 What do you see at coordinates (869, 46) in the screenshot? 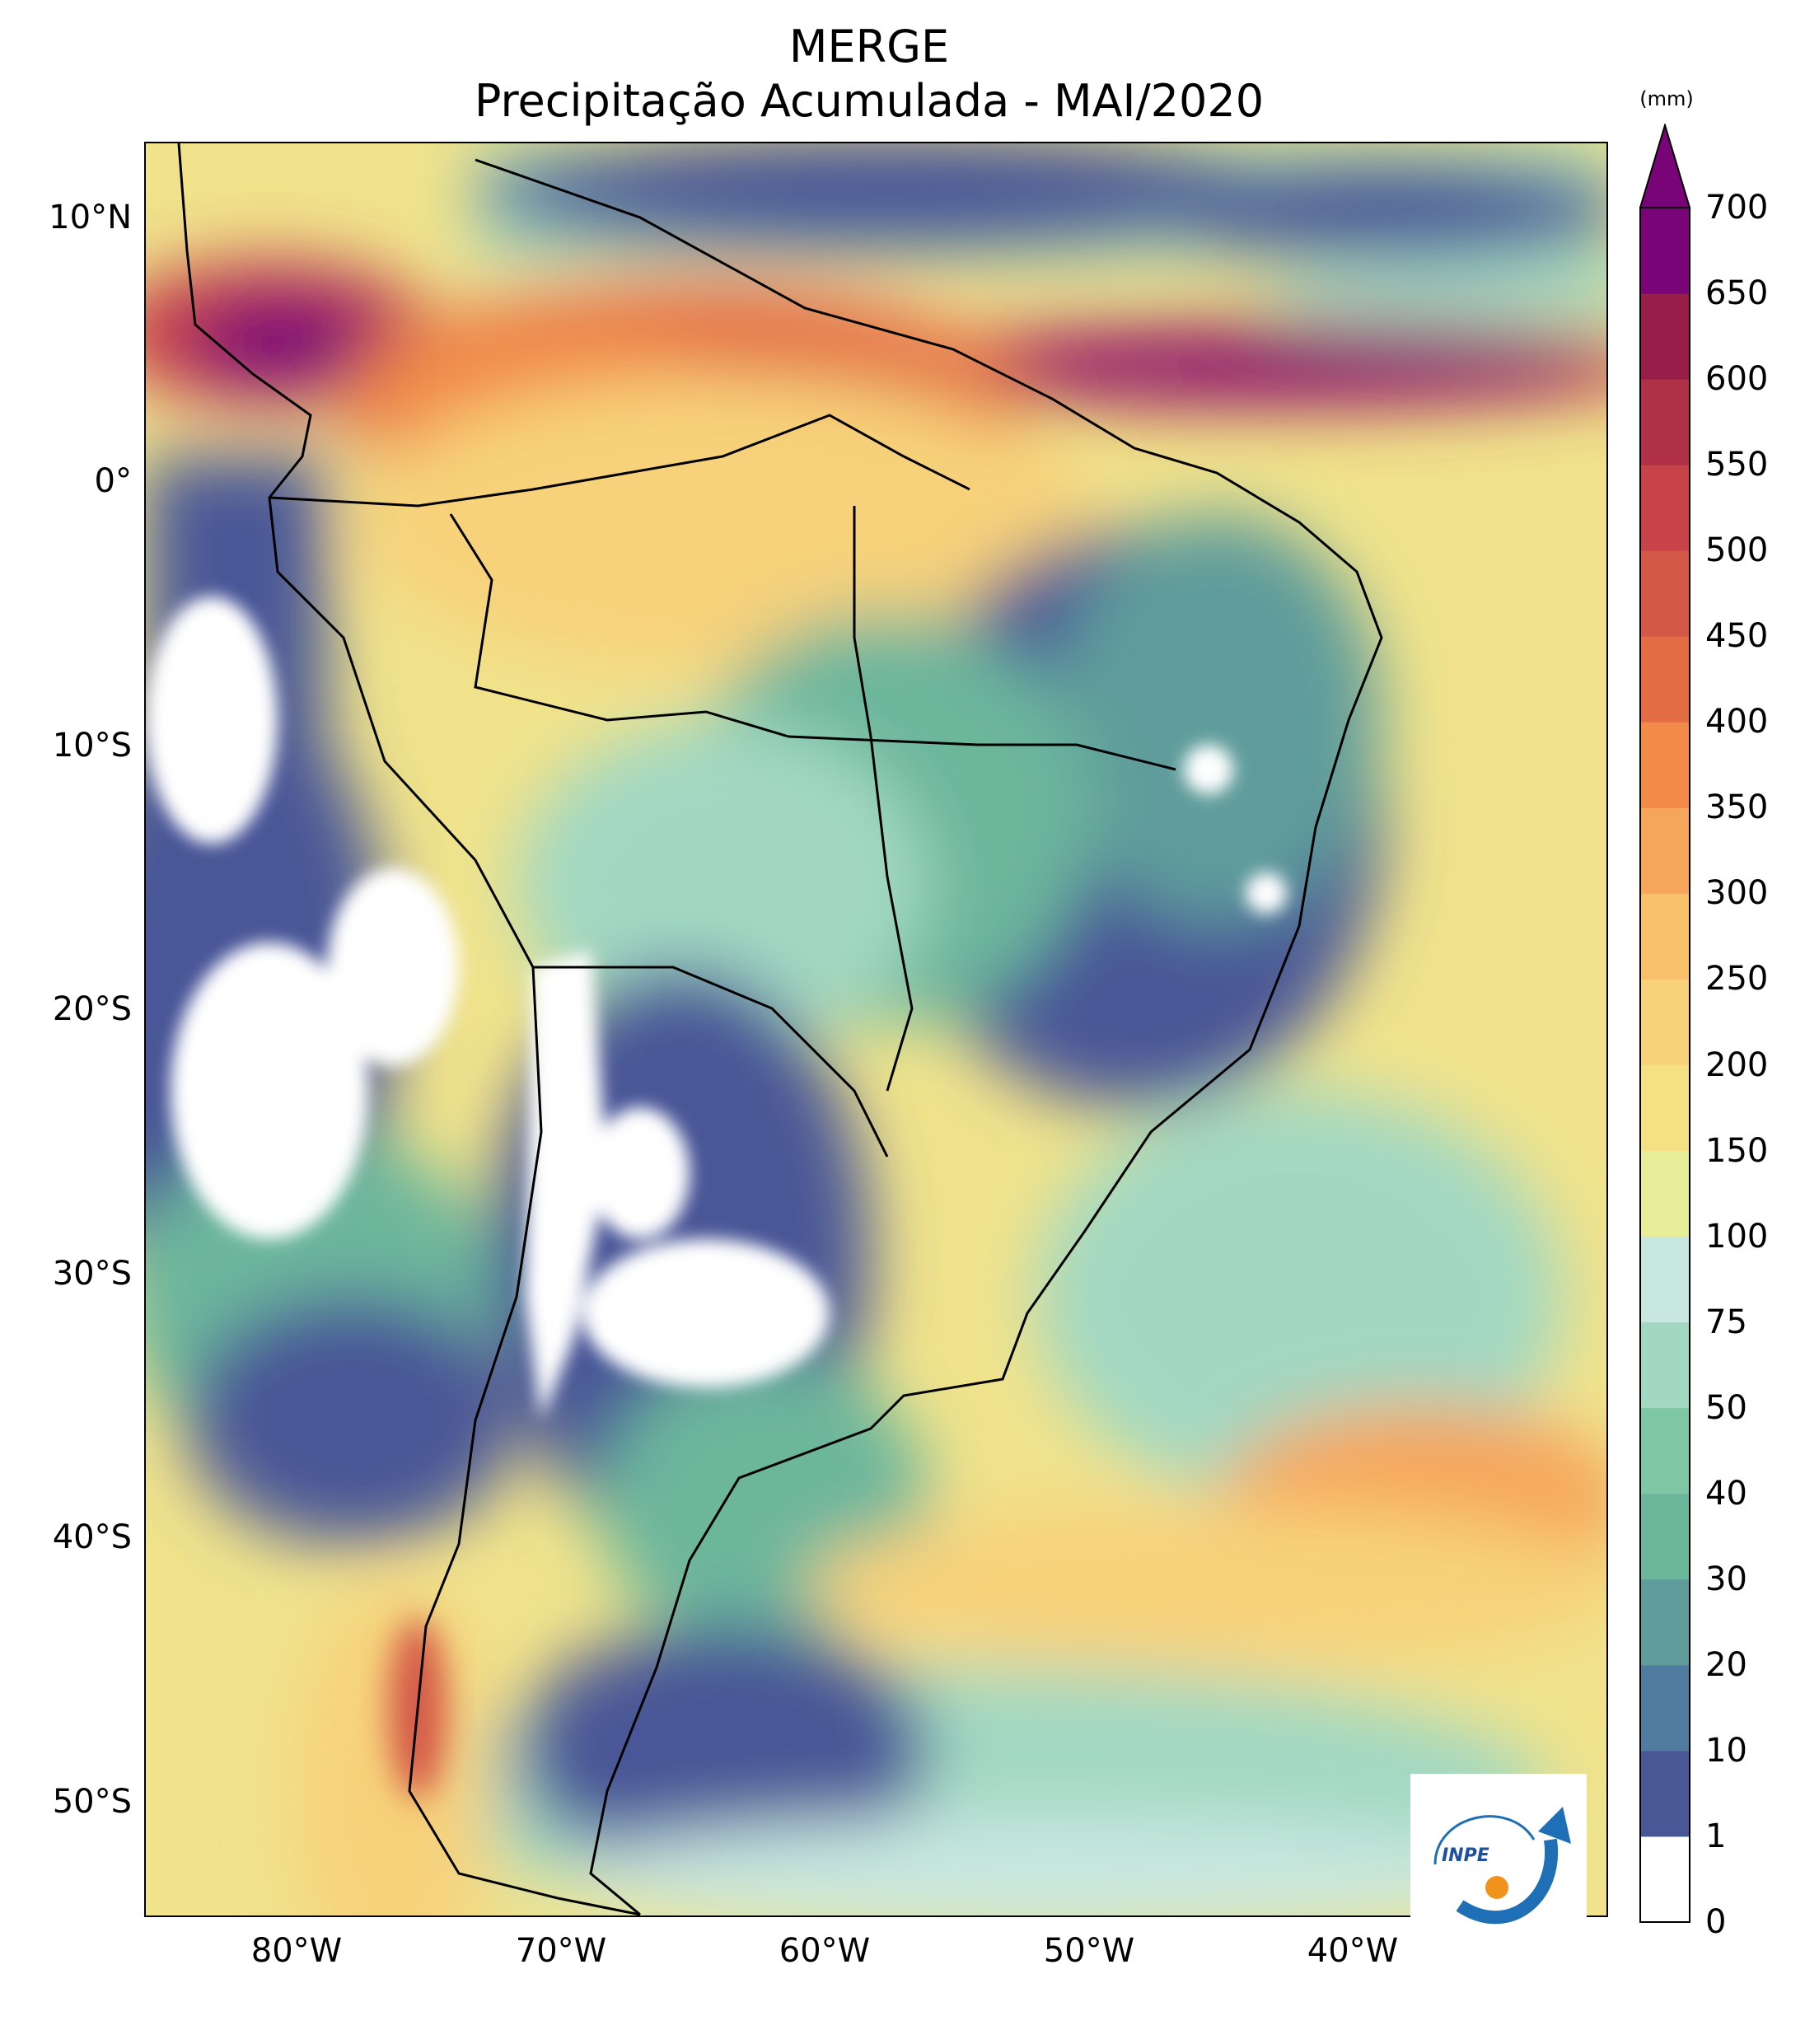
I see `map-title: MERGE` at bounding box center [869, 46].